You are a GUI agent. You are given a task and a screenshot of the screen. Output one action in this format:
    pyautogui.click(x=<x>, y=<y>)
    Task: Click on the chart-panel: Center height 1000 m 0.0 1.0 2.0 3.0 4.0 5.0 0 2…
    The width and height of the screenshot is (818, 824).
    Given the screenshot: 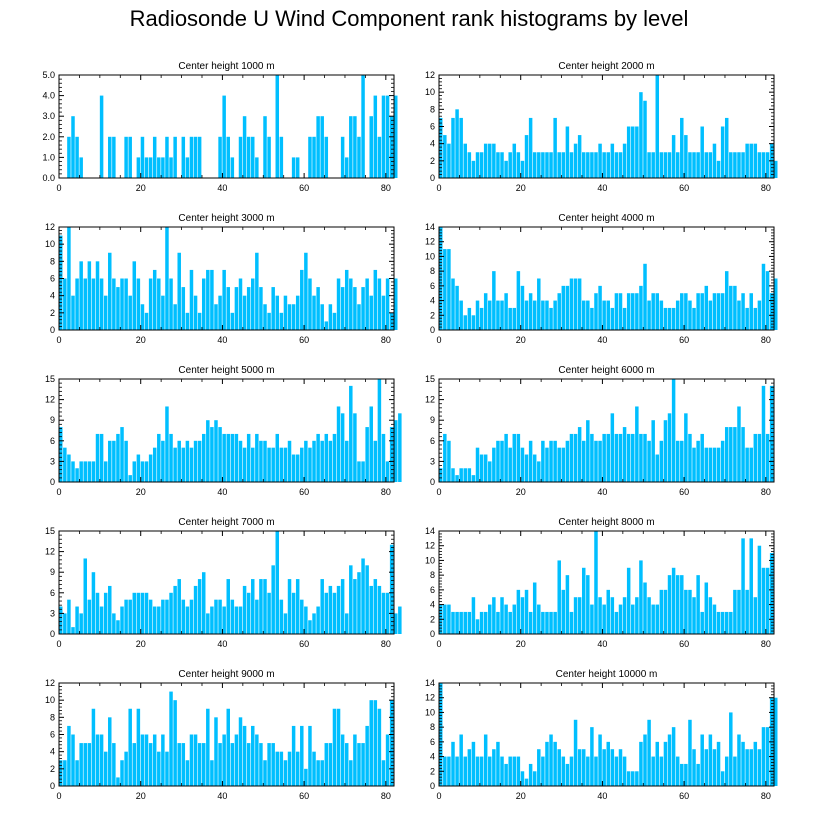 What is the action you would take?
    pyautogui.click(x=220, y=127)
    